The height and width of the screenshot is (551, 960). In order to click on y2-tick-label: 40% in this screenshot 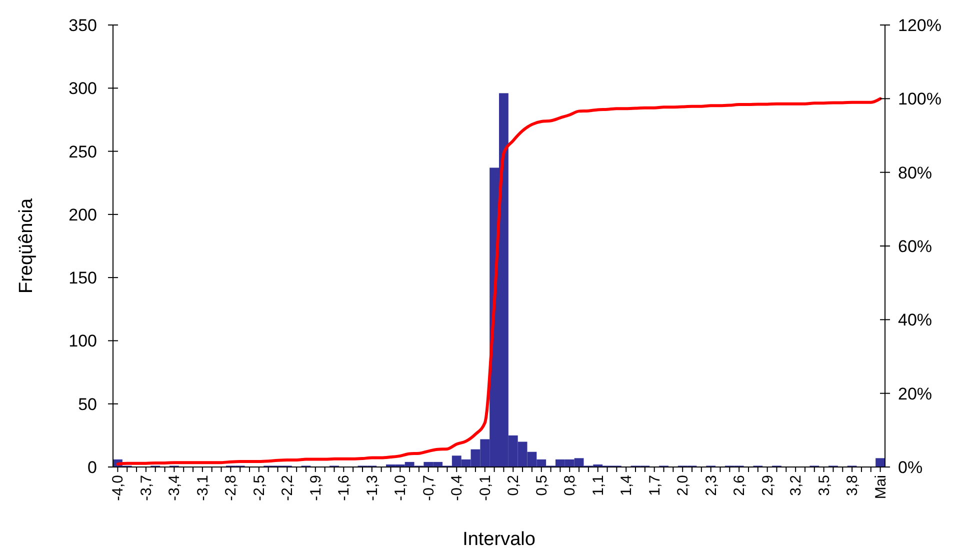, I will do `click(915, 320)`.